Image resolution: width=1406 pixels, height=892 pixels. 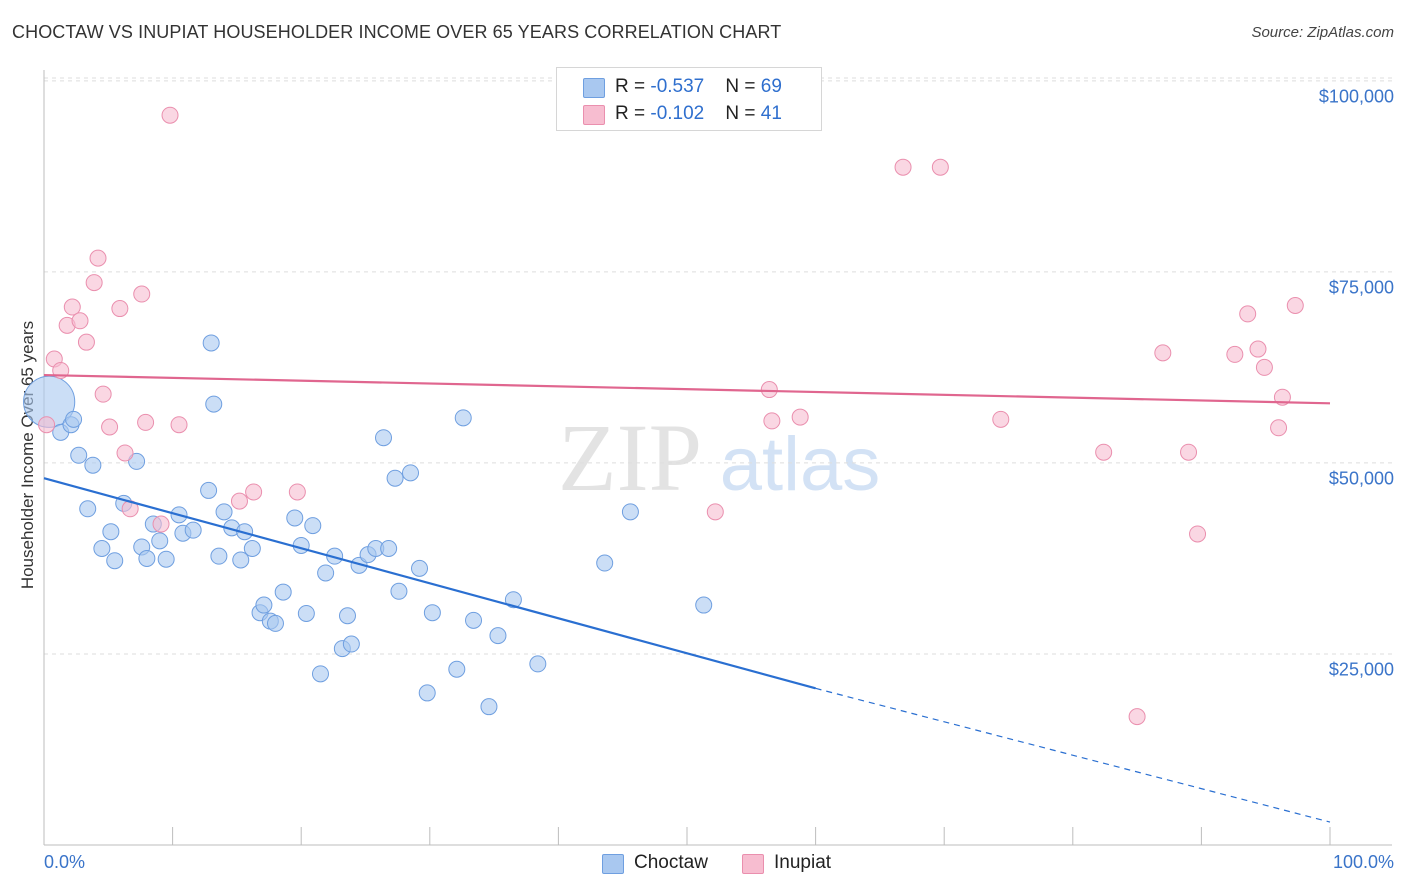 I want to click on watermark-zip: ZIP, so click(x=630, y=457).